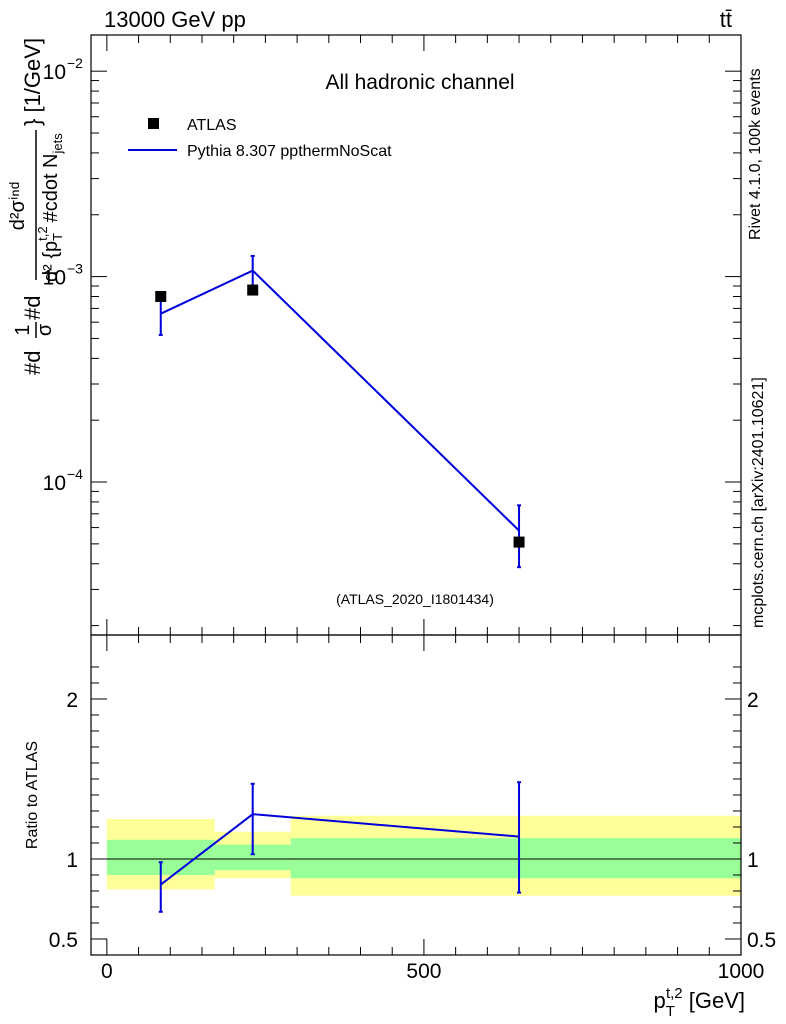 This screenshot has width=786, height=1024. I want to click on main-y-tick-exponent: −3, so click(75, 269).